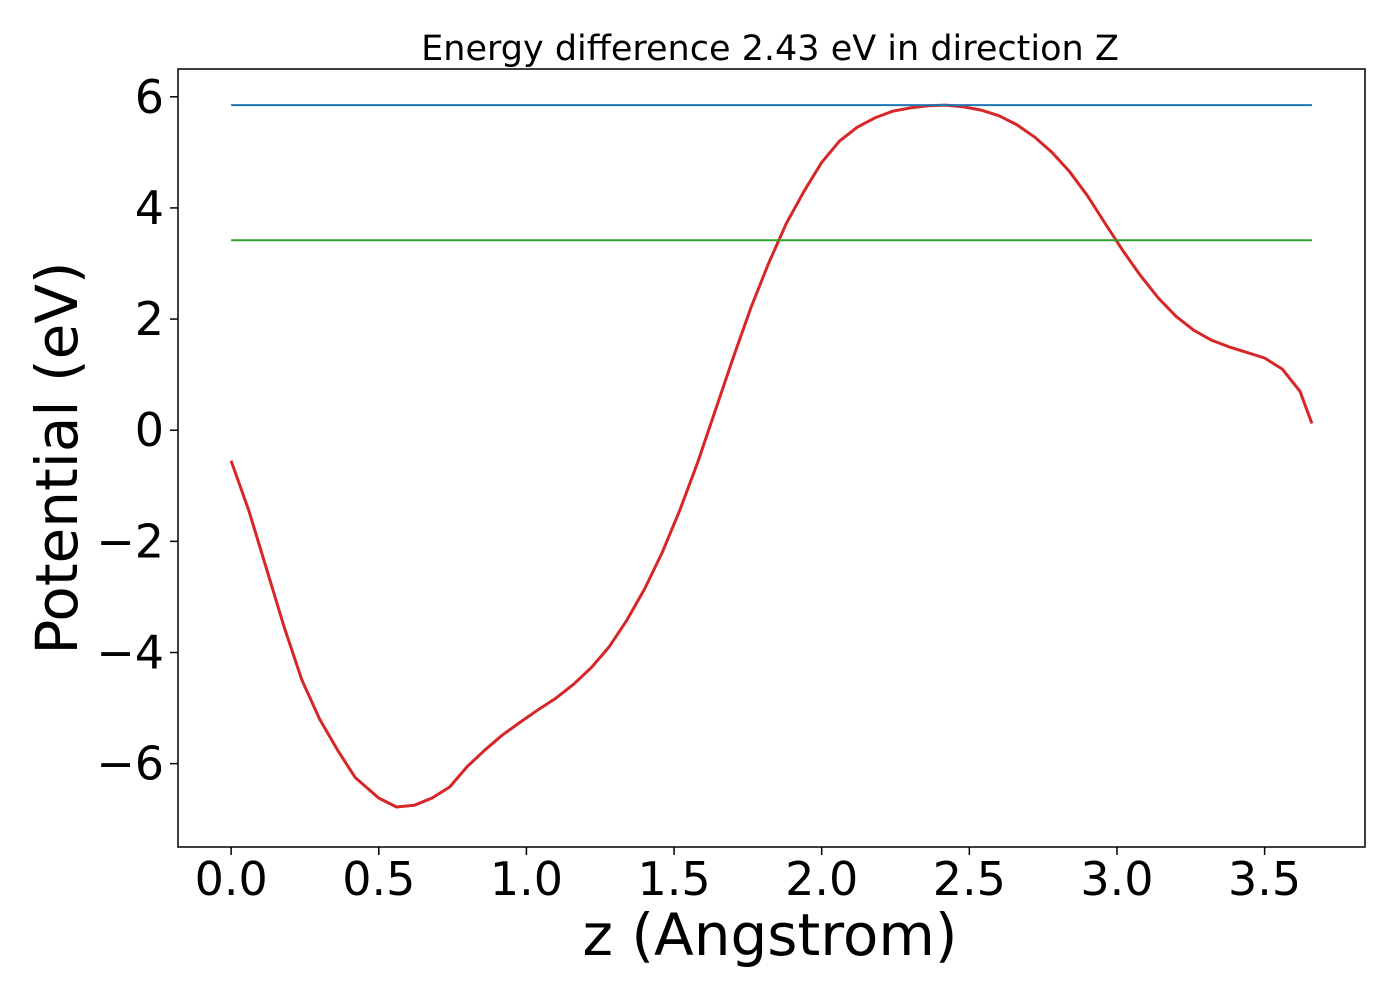  What do you see at coordinates (378, 879) in the screenshot?
I see `x-tick-label: 0.5` at bounding box center [378, 879].